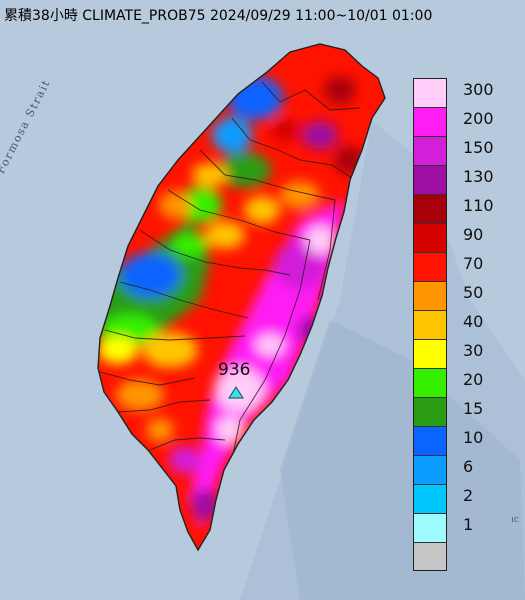 The width and height of the screenshot is (525, 600). I want to click on legend-label: 1, so click(468, 524).